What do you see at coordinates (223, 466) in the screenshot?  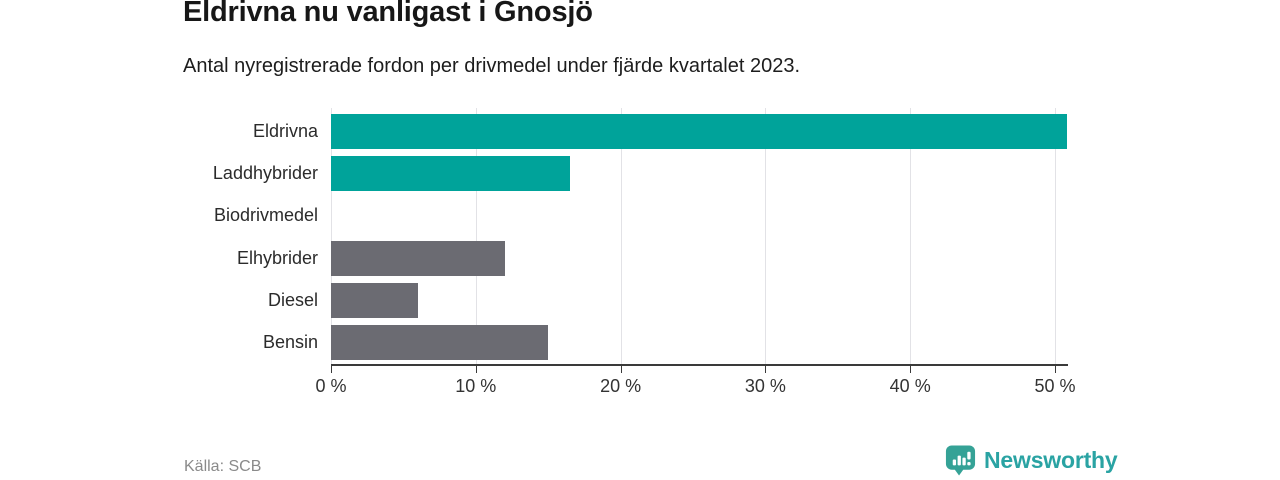 I see `source-note: Källa: SCB` at bounding box center [223, 466].